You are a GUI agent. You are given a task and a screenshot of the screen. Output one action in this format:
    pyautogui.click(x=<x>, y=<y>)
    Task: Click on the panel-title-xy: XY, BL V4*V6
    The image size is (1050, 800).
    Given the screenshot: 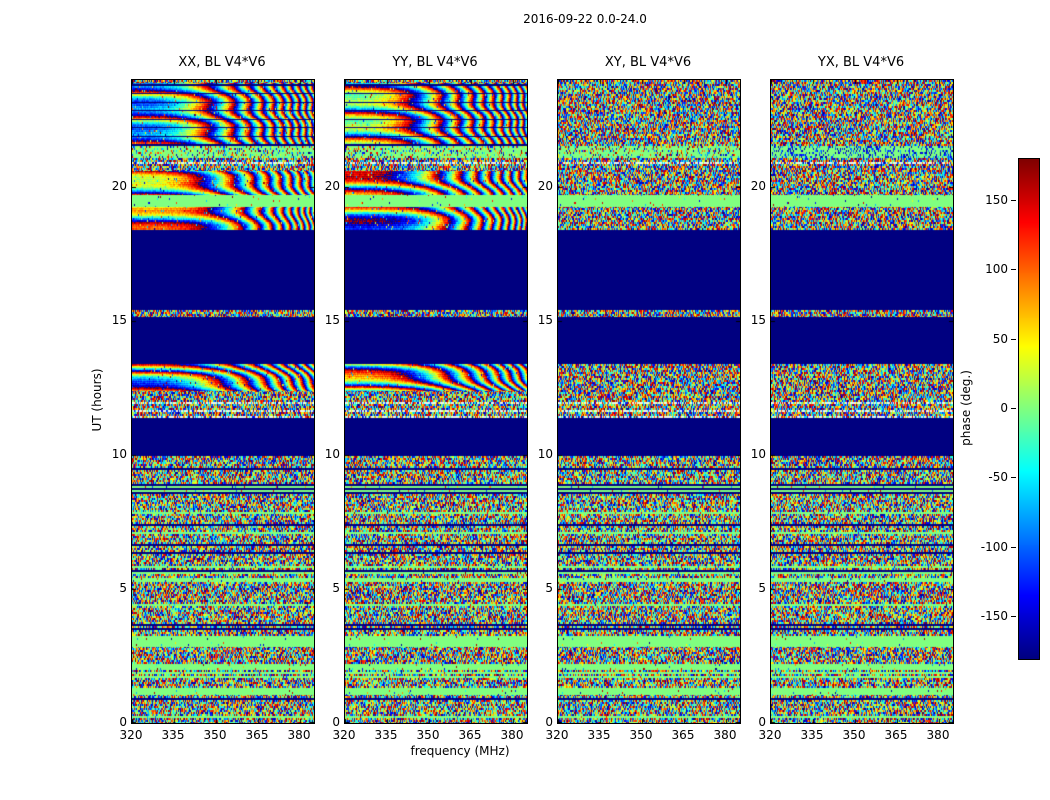 What is the action you would take?
    pyautogui.click(x=648, y=62)
    